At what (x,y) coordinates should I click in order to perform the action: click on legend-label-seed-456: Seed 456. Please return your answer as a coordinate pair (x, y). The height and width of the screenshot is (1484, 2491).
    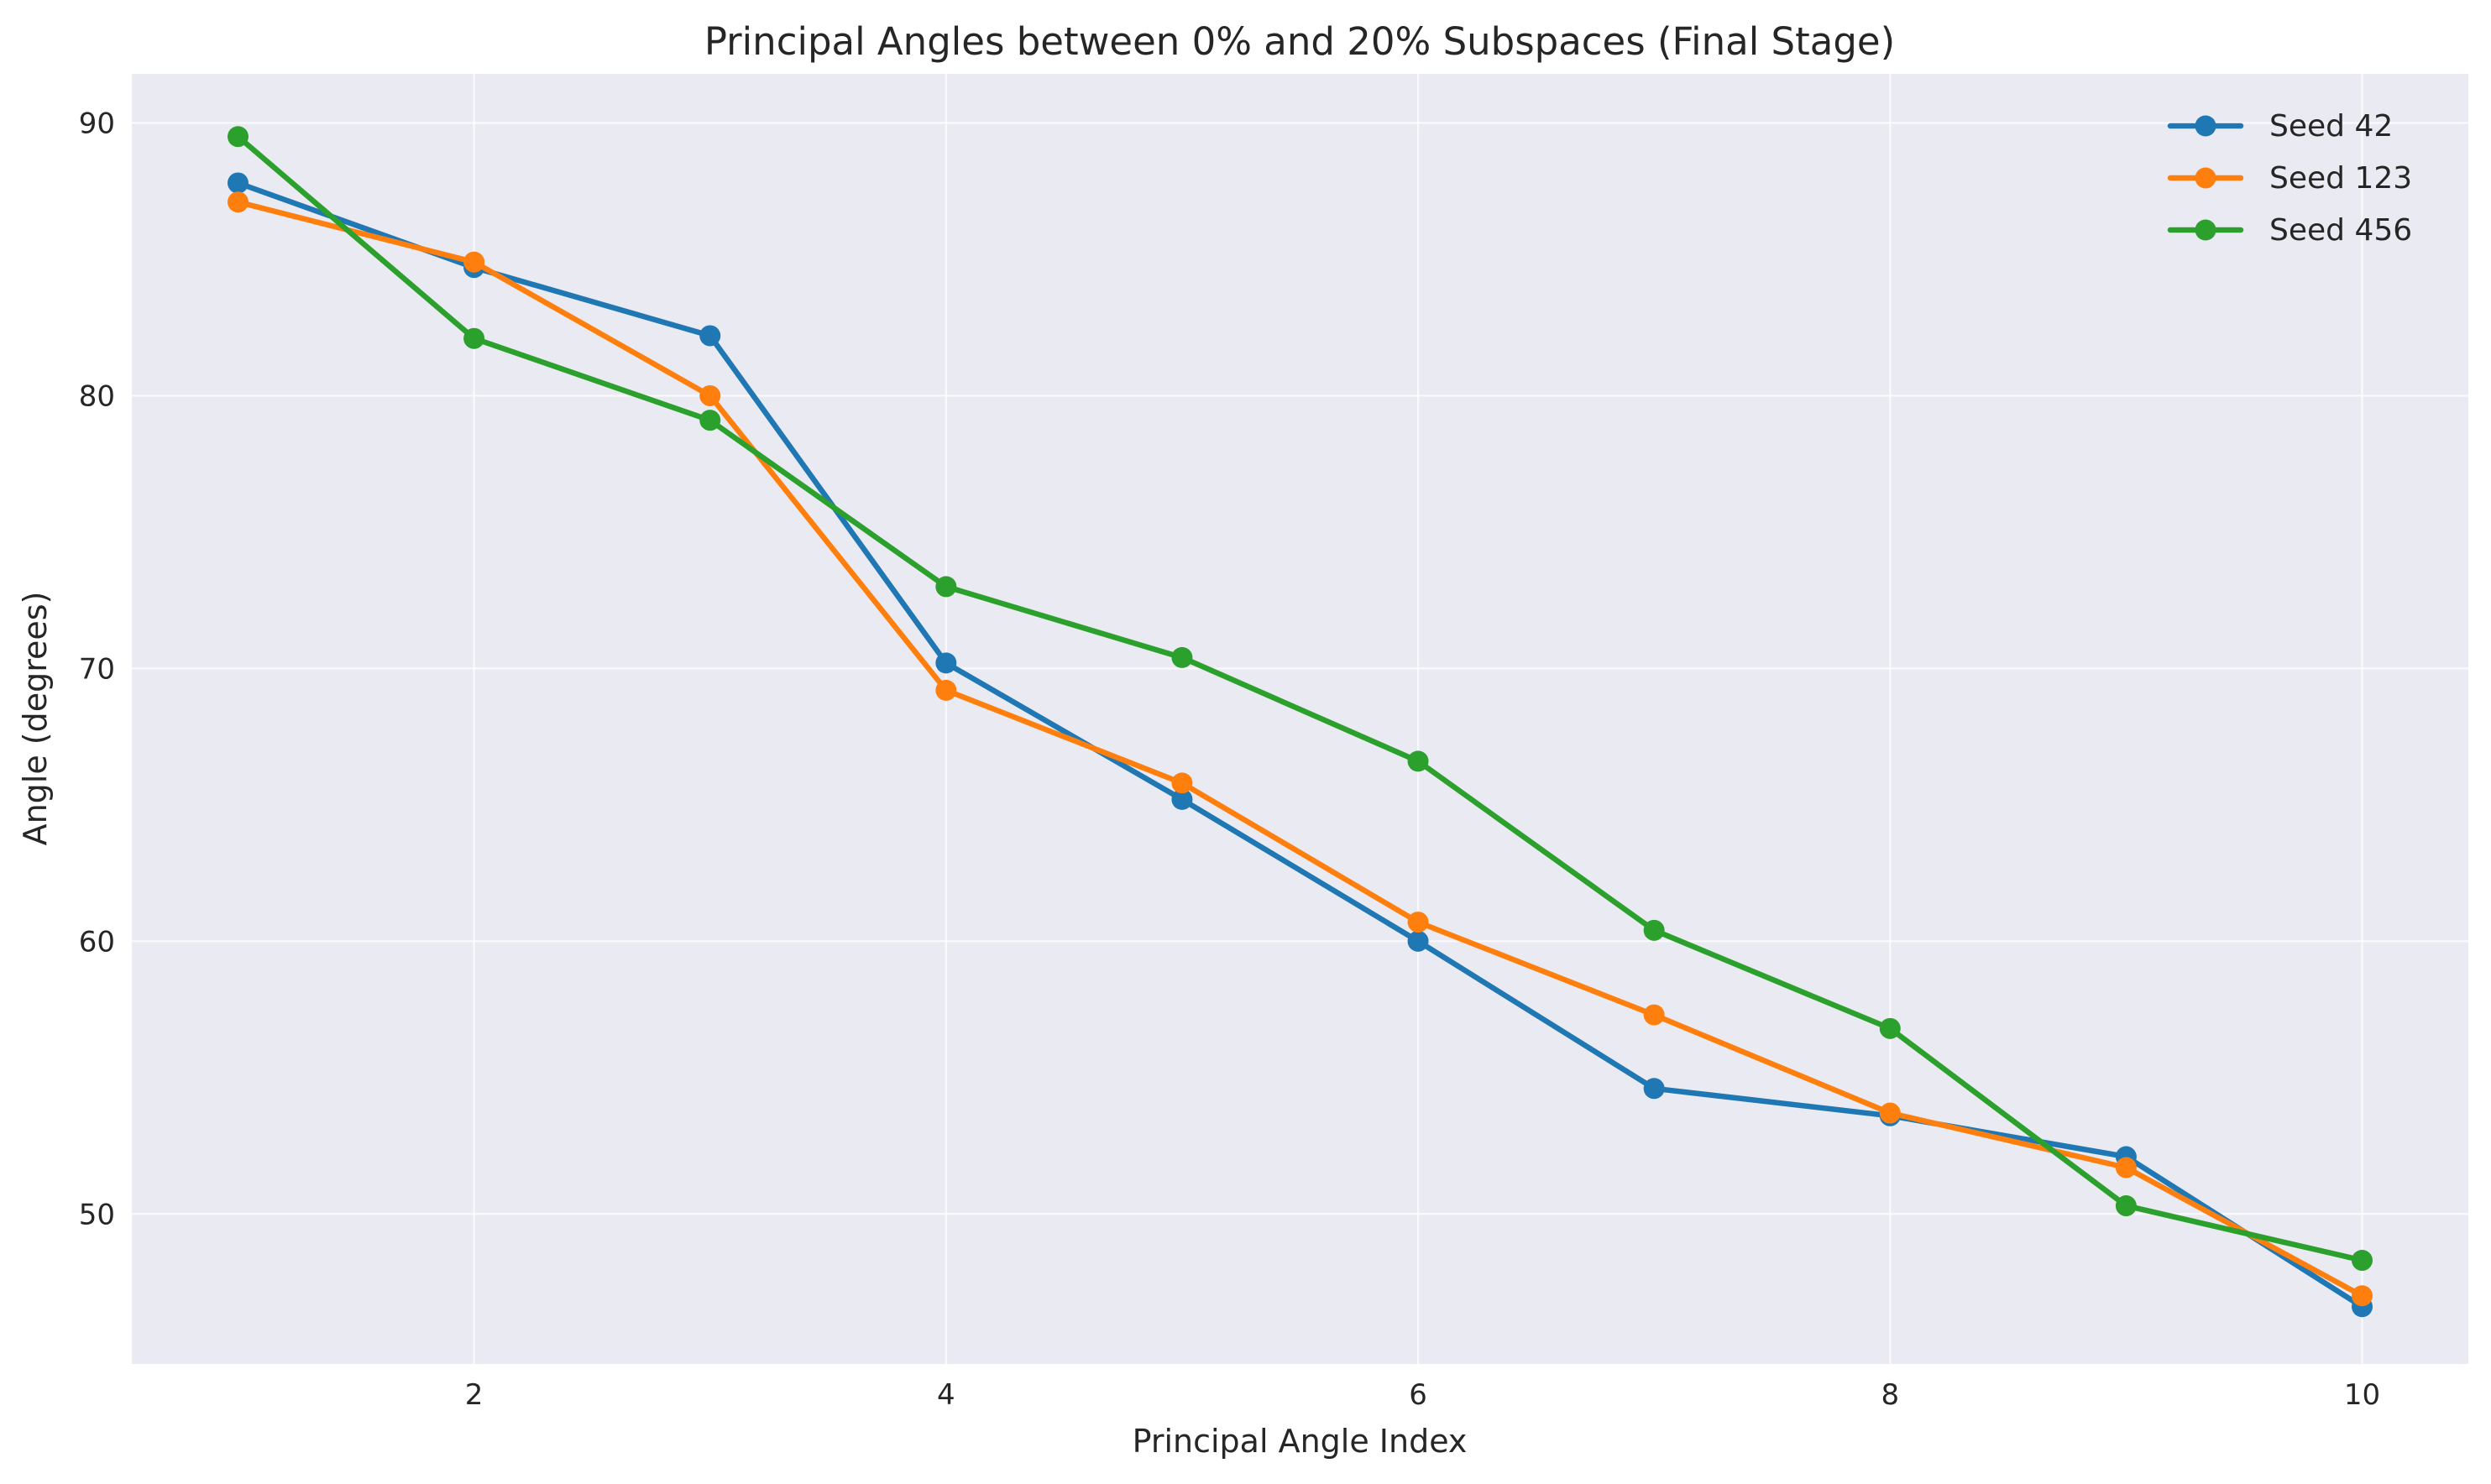
    Looking at the image, I should click on (2341, 230).